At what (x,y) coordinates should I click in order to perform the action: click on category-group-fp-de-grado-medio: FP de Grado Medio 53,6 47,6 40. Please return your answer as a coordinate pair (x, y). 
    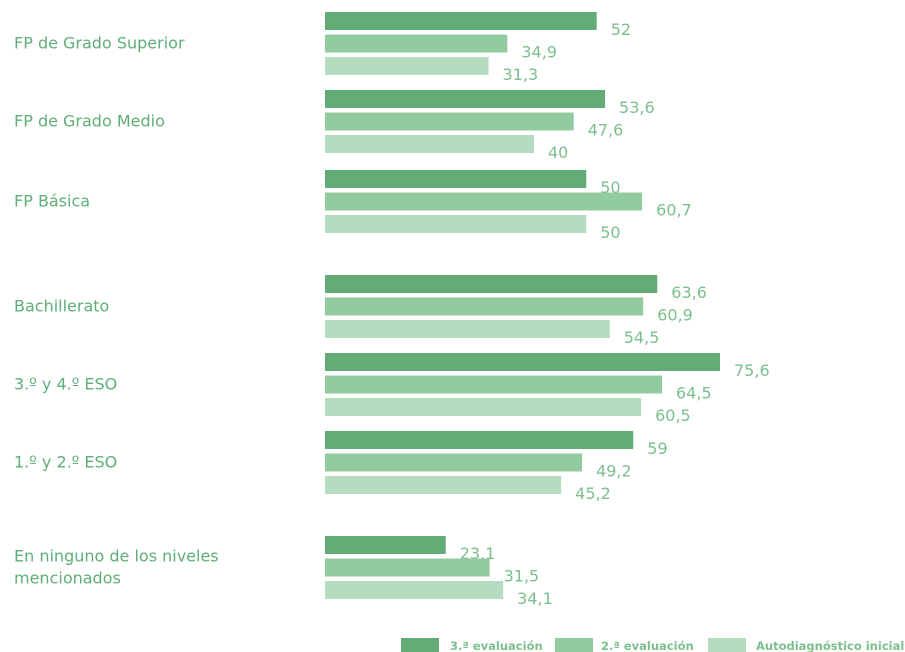
    Looking at the image, I should click on (334, 126).